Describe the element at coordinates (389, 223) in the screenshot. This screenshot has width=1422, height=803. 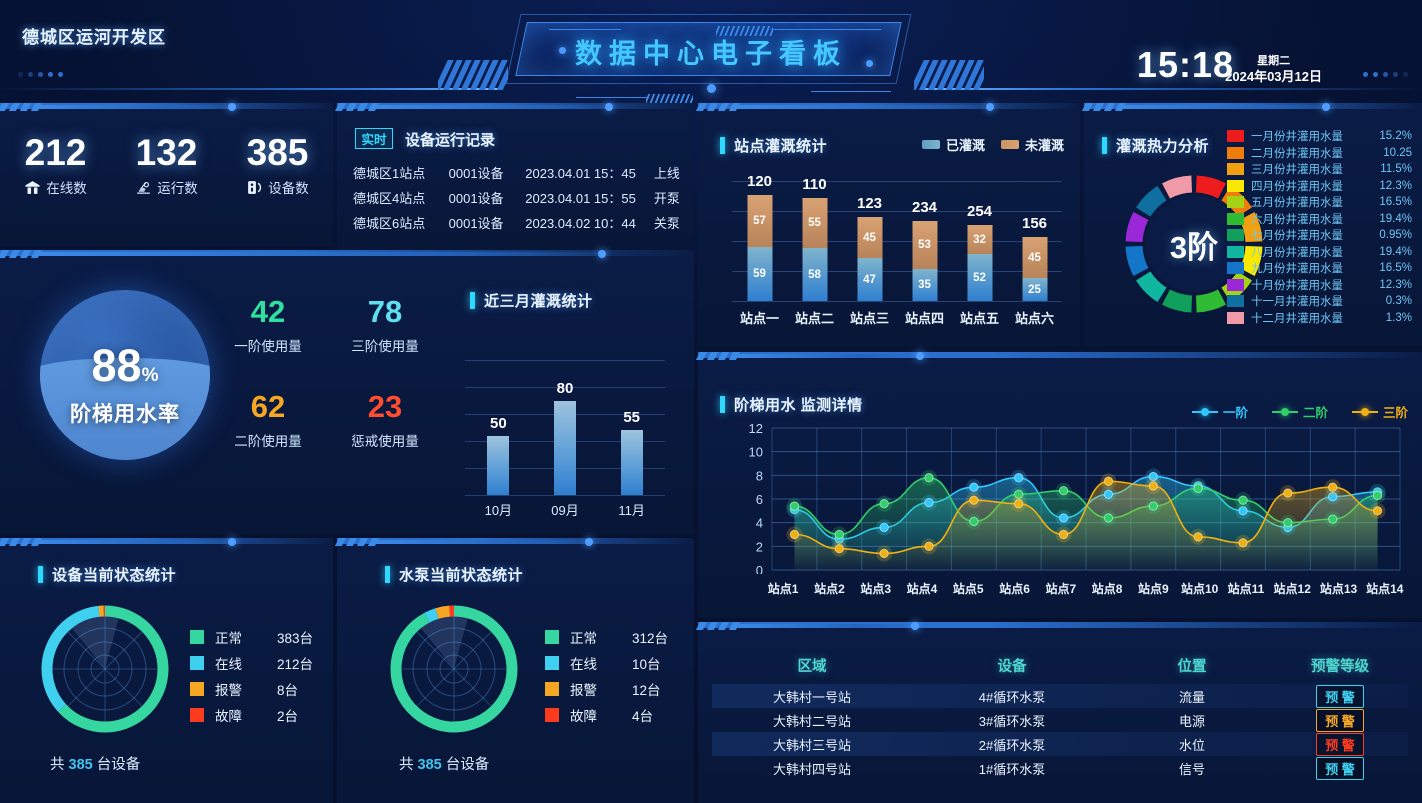
I see `record-site: 德城区6站点` at that location.